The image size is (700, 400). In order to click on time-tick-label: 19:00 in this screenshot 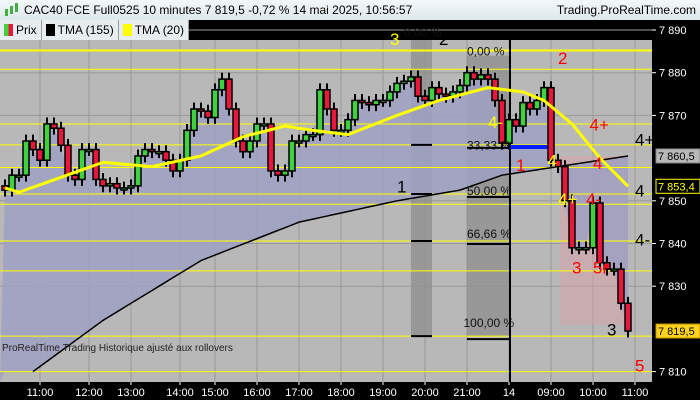, I will do `click(383, 393)`.